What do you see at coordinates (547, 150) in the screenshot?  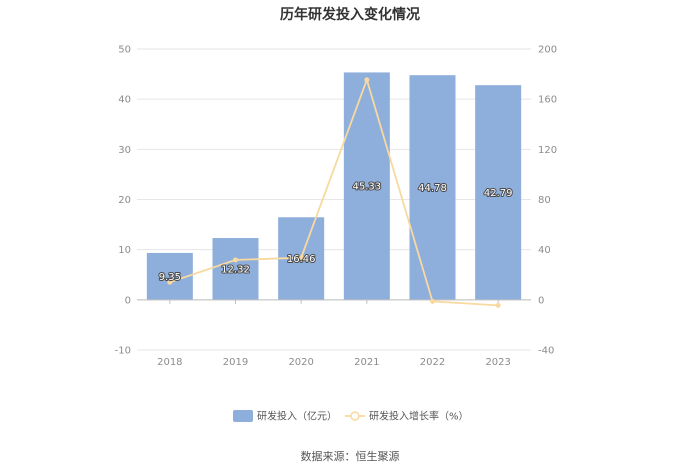 I see `y-right-tick-label: 120` at bounding box center [547, 150].